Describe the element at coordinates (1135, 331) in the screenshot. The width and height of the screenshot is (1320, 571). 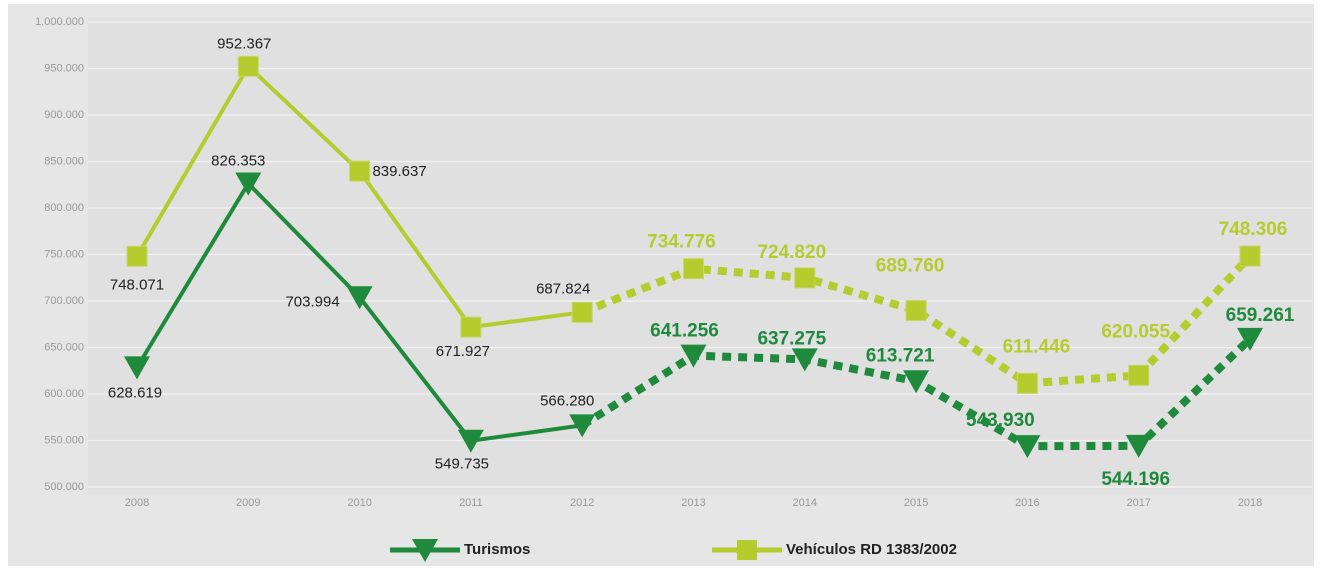
I see `data-label: 620.055` at that location.